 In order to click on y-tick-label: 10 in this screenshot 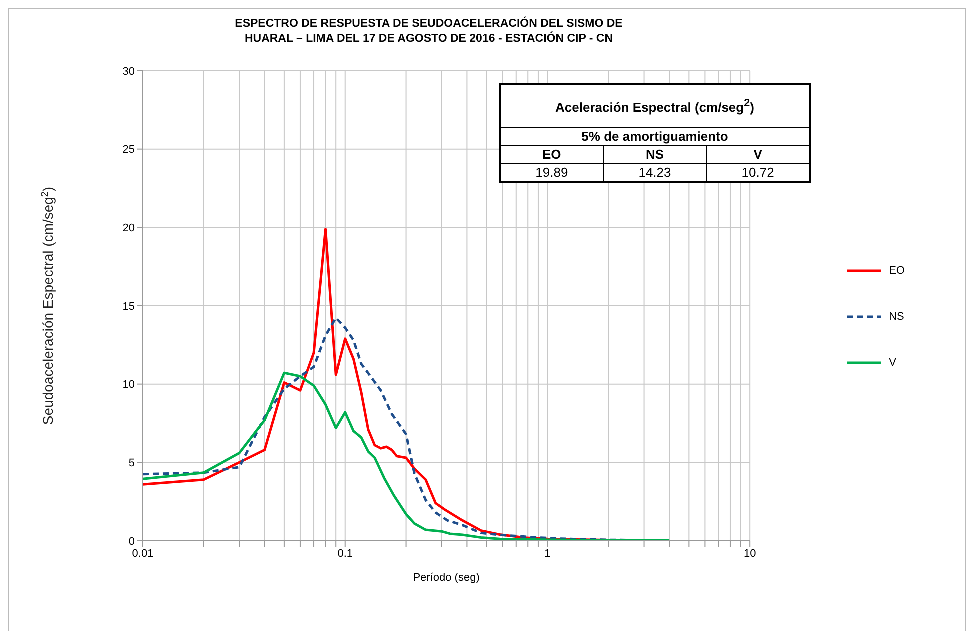, I will do `click(128, 385)`.